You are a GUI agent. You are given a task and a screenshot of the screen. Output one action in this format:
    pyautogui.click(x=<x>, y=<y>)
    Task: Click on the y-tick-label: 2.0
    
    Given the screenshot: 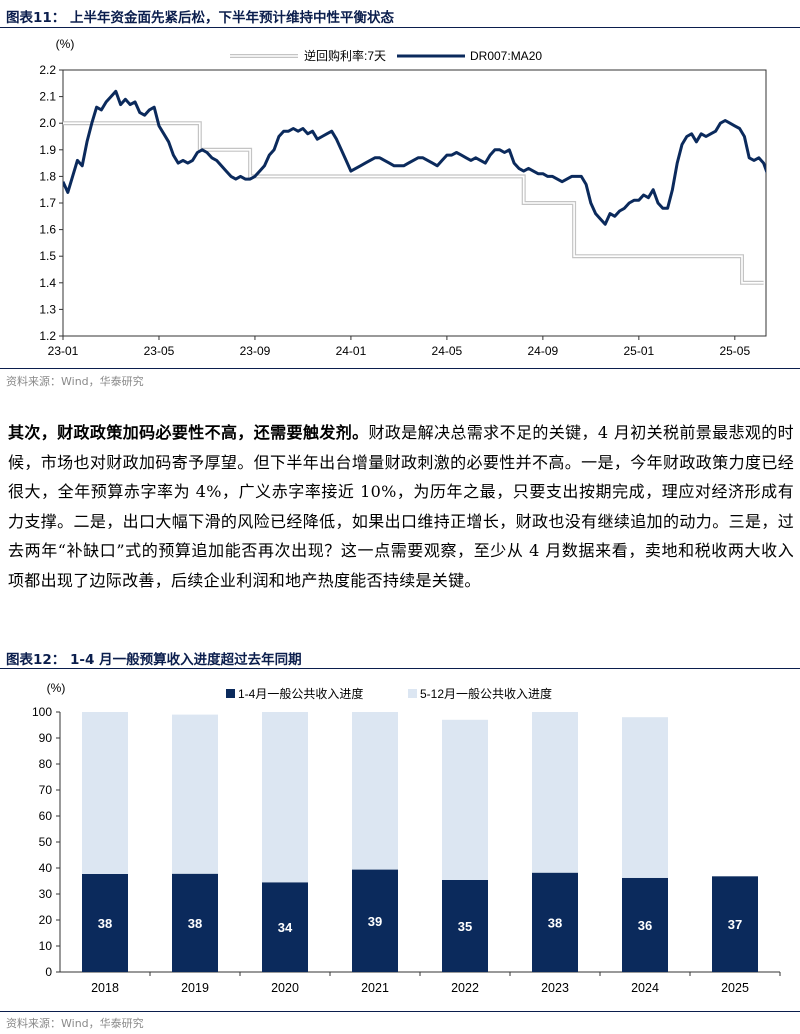 What is the action you would take?
    pyautogui.click(x=47, y=123)
    